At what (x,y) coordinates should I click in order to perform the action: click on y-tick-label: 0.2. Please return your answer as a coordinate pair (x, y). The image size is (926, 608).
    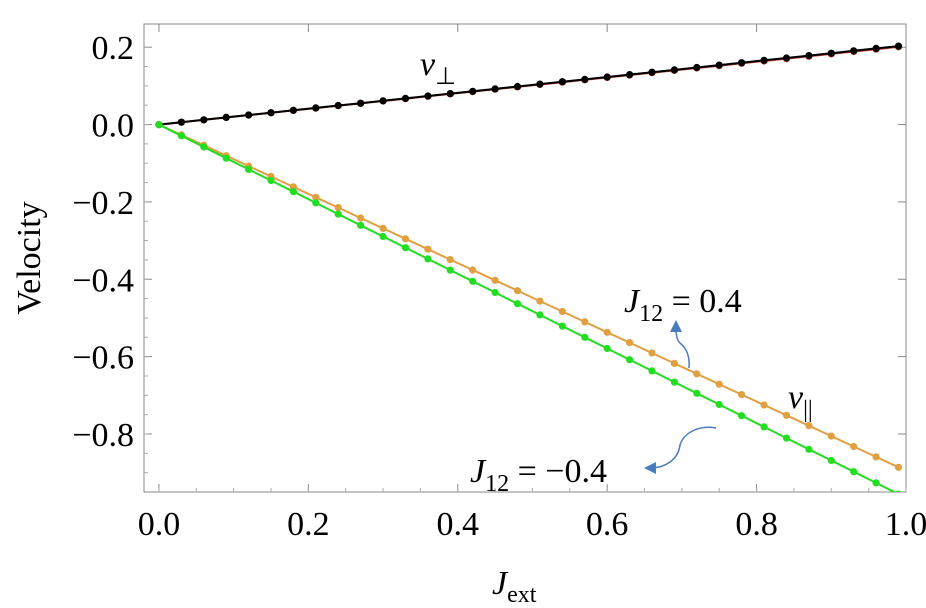
    Looking at the image, I should click on (113, 48).